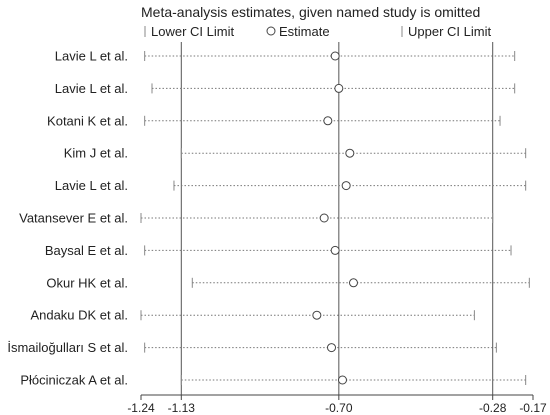  I want to click on study-row: Vatansever E et al., so click(256, 218).